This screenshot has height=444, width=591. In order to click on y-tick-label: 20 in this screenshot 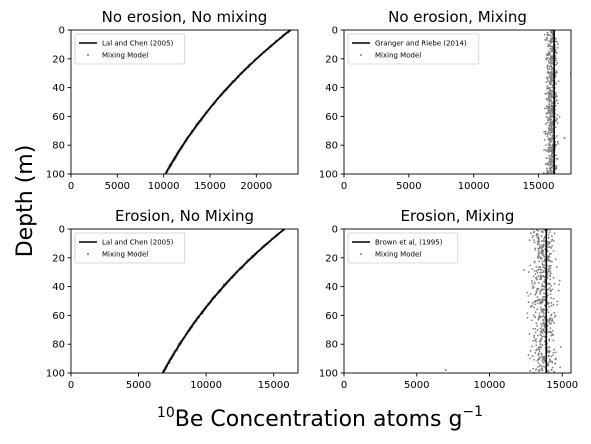, I will do `click(331, 258)`.